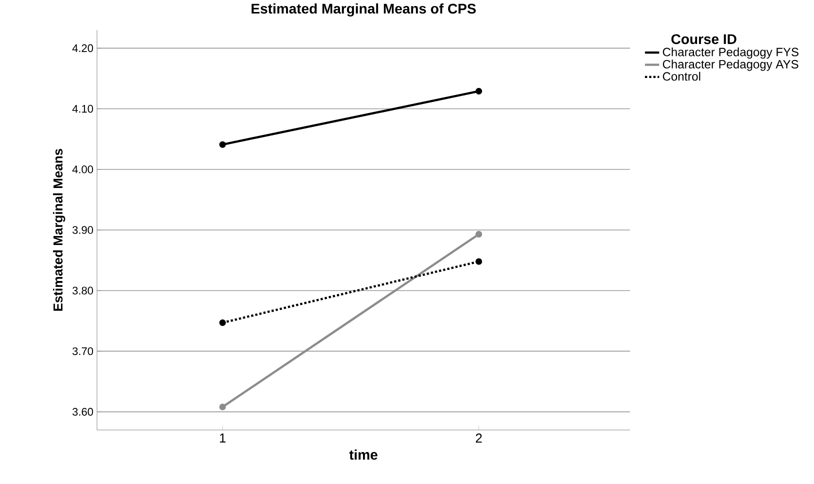  Describe the element at coordinates (681, 76) in the screenshot. I see `legend-label: Control` at that location.